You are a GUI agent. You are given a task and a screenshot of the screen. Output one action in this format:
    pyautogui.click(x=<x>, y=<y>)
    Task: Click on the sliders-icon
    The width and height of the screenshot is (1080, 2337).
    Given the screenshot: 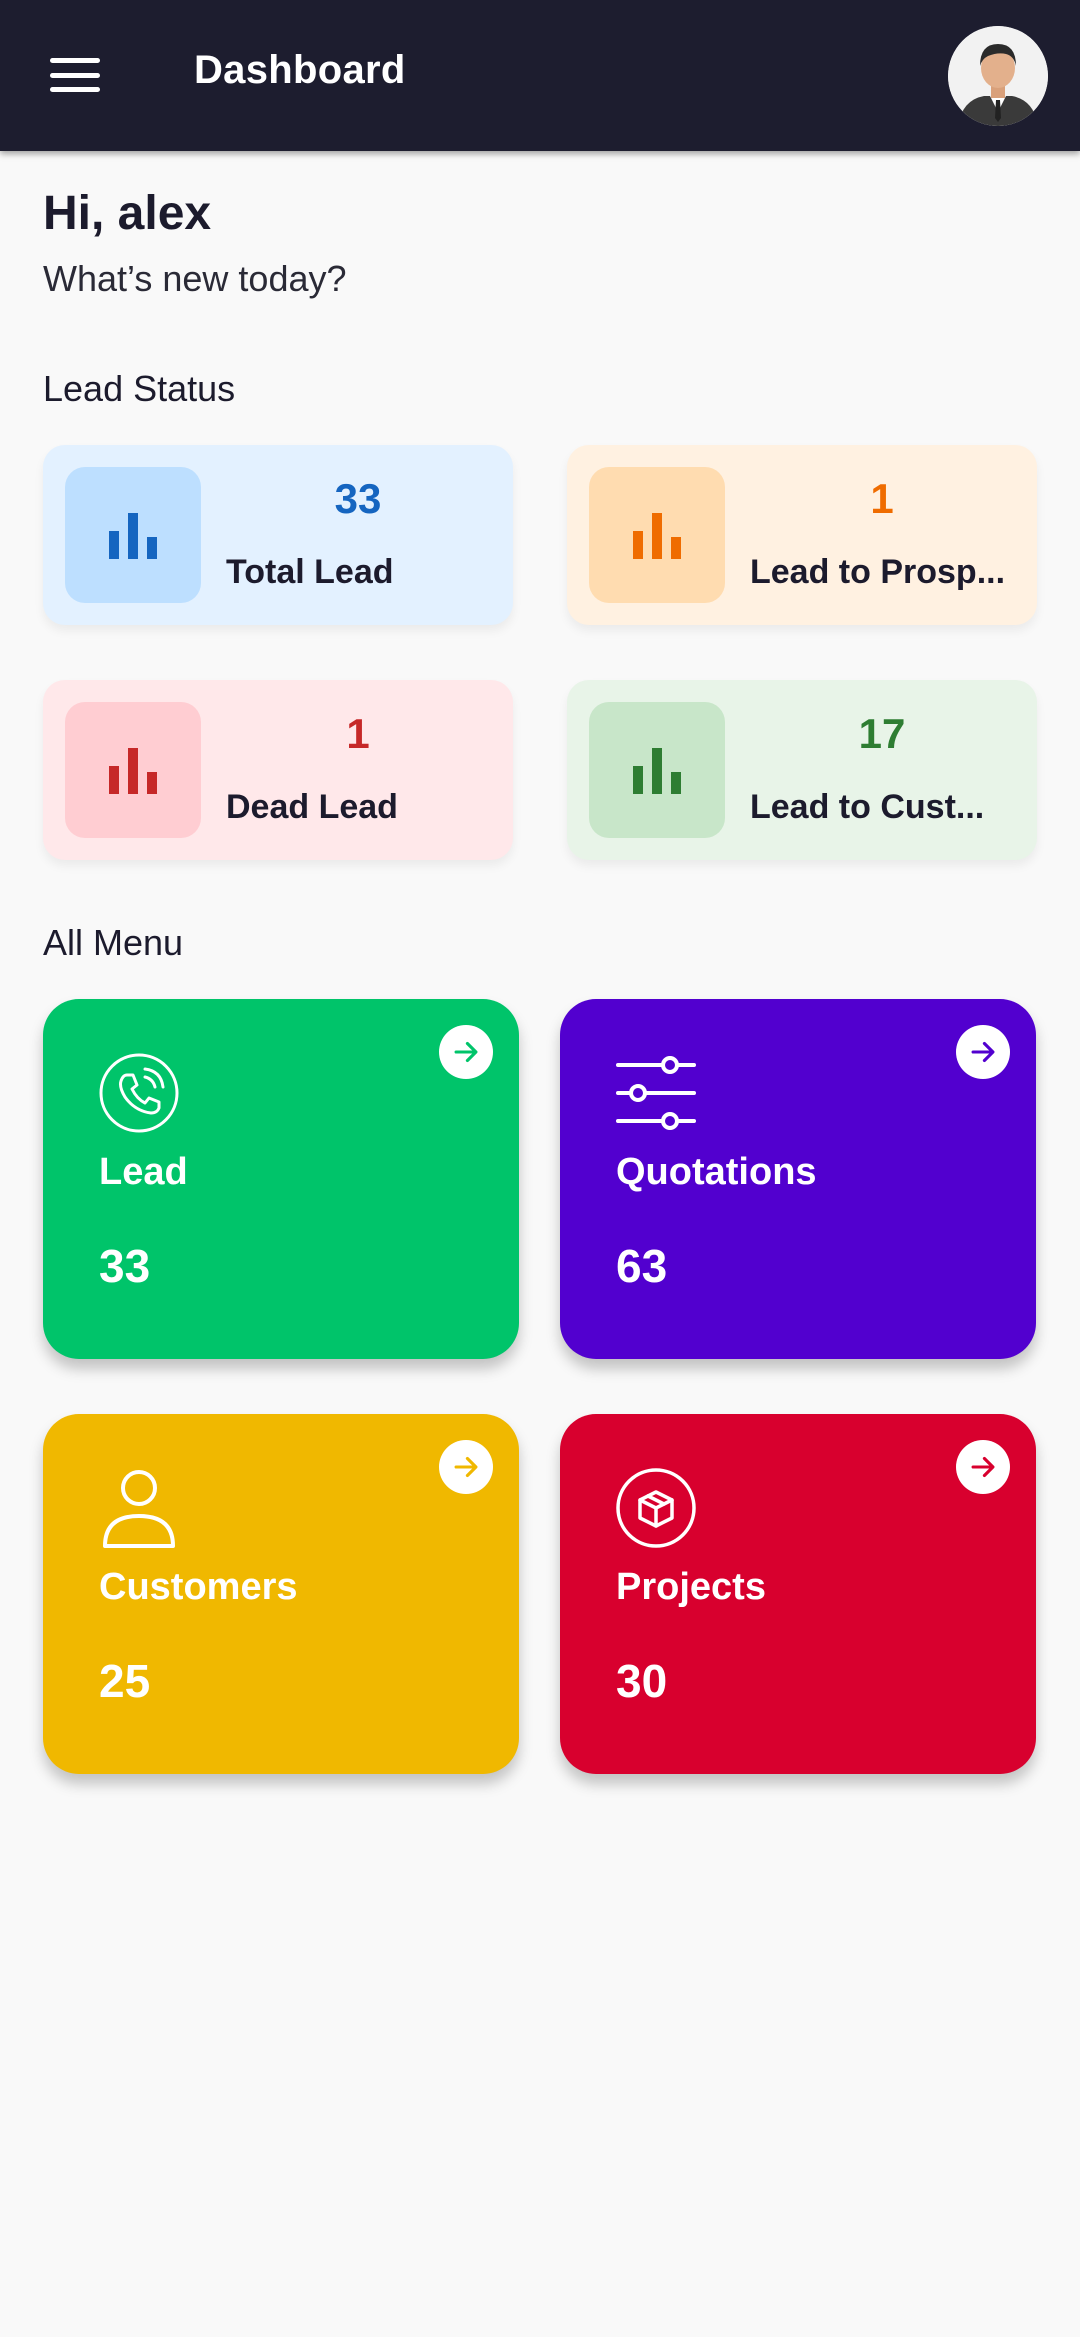 What is the action you would take?
    pyautogui.click(x=656, y=1093)
    